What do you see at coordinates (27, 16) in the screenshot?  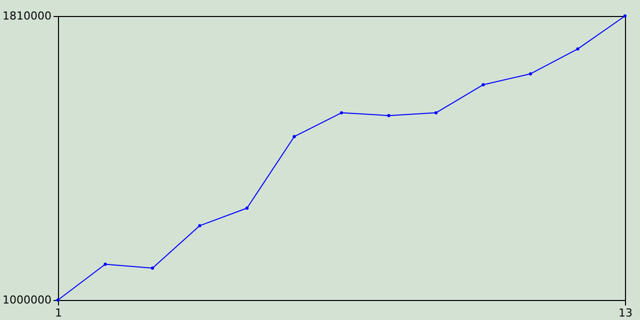 I see `y-tick-label: 1810000` at bounding box center [27, 16].